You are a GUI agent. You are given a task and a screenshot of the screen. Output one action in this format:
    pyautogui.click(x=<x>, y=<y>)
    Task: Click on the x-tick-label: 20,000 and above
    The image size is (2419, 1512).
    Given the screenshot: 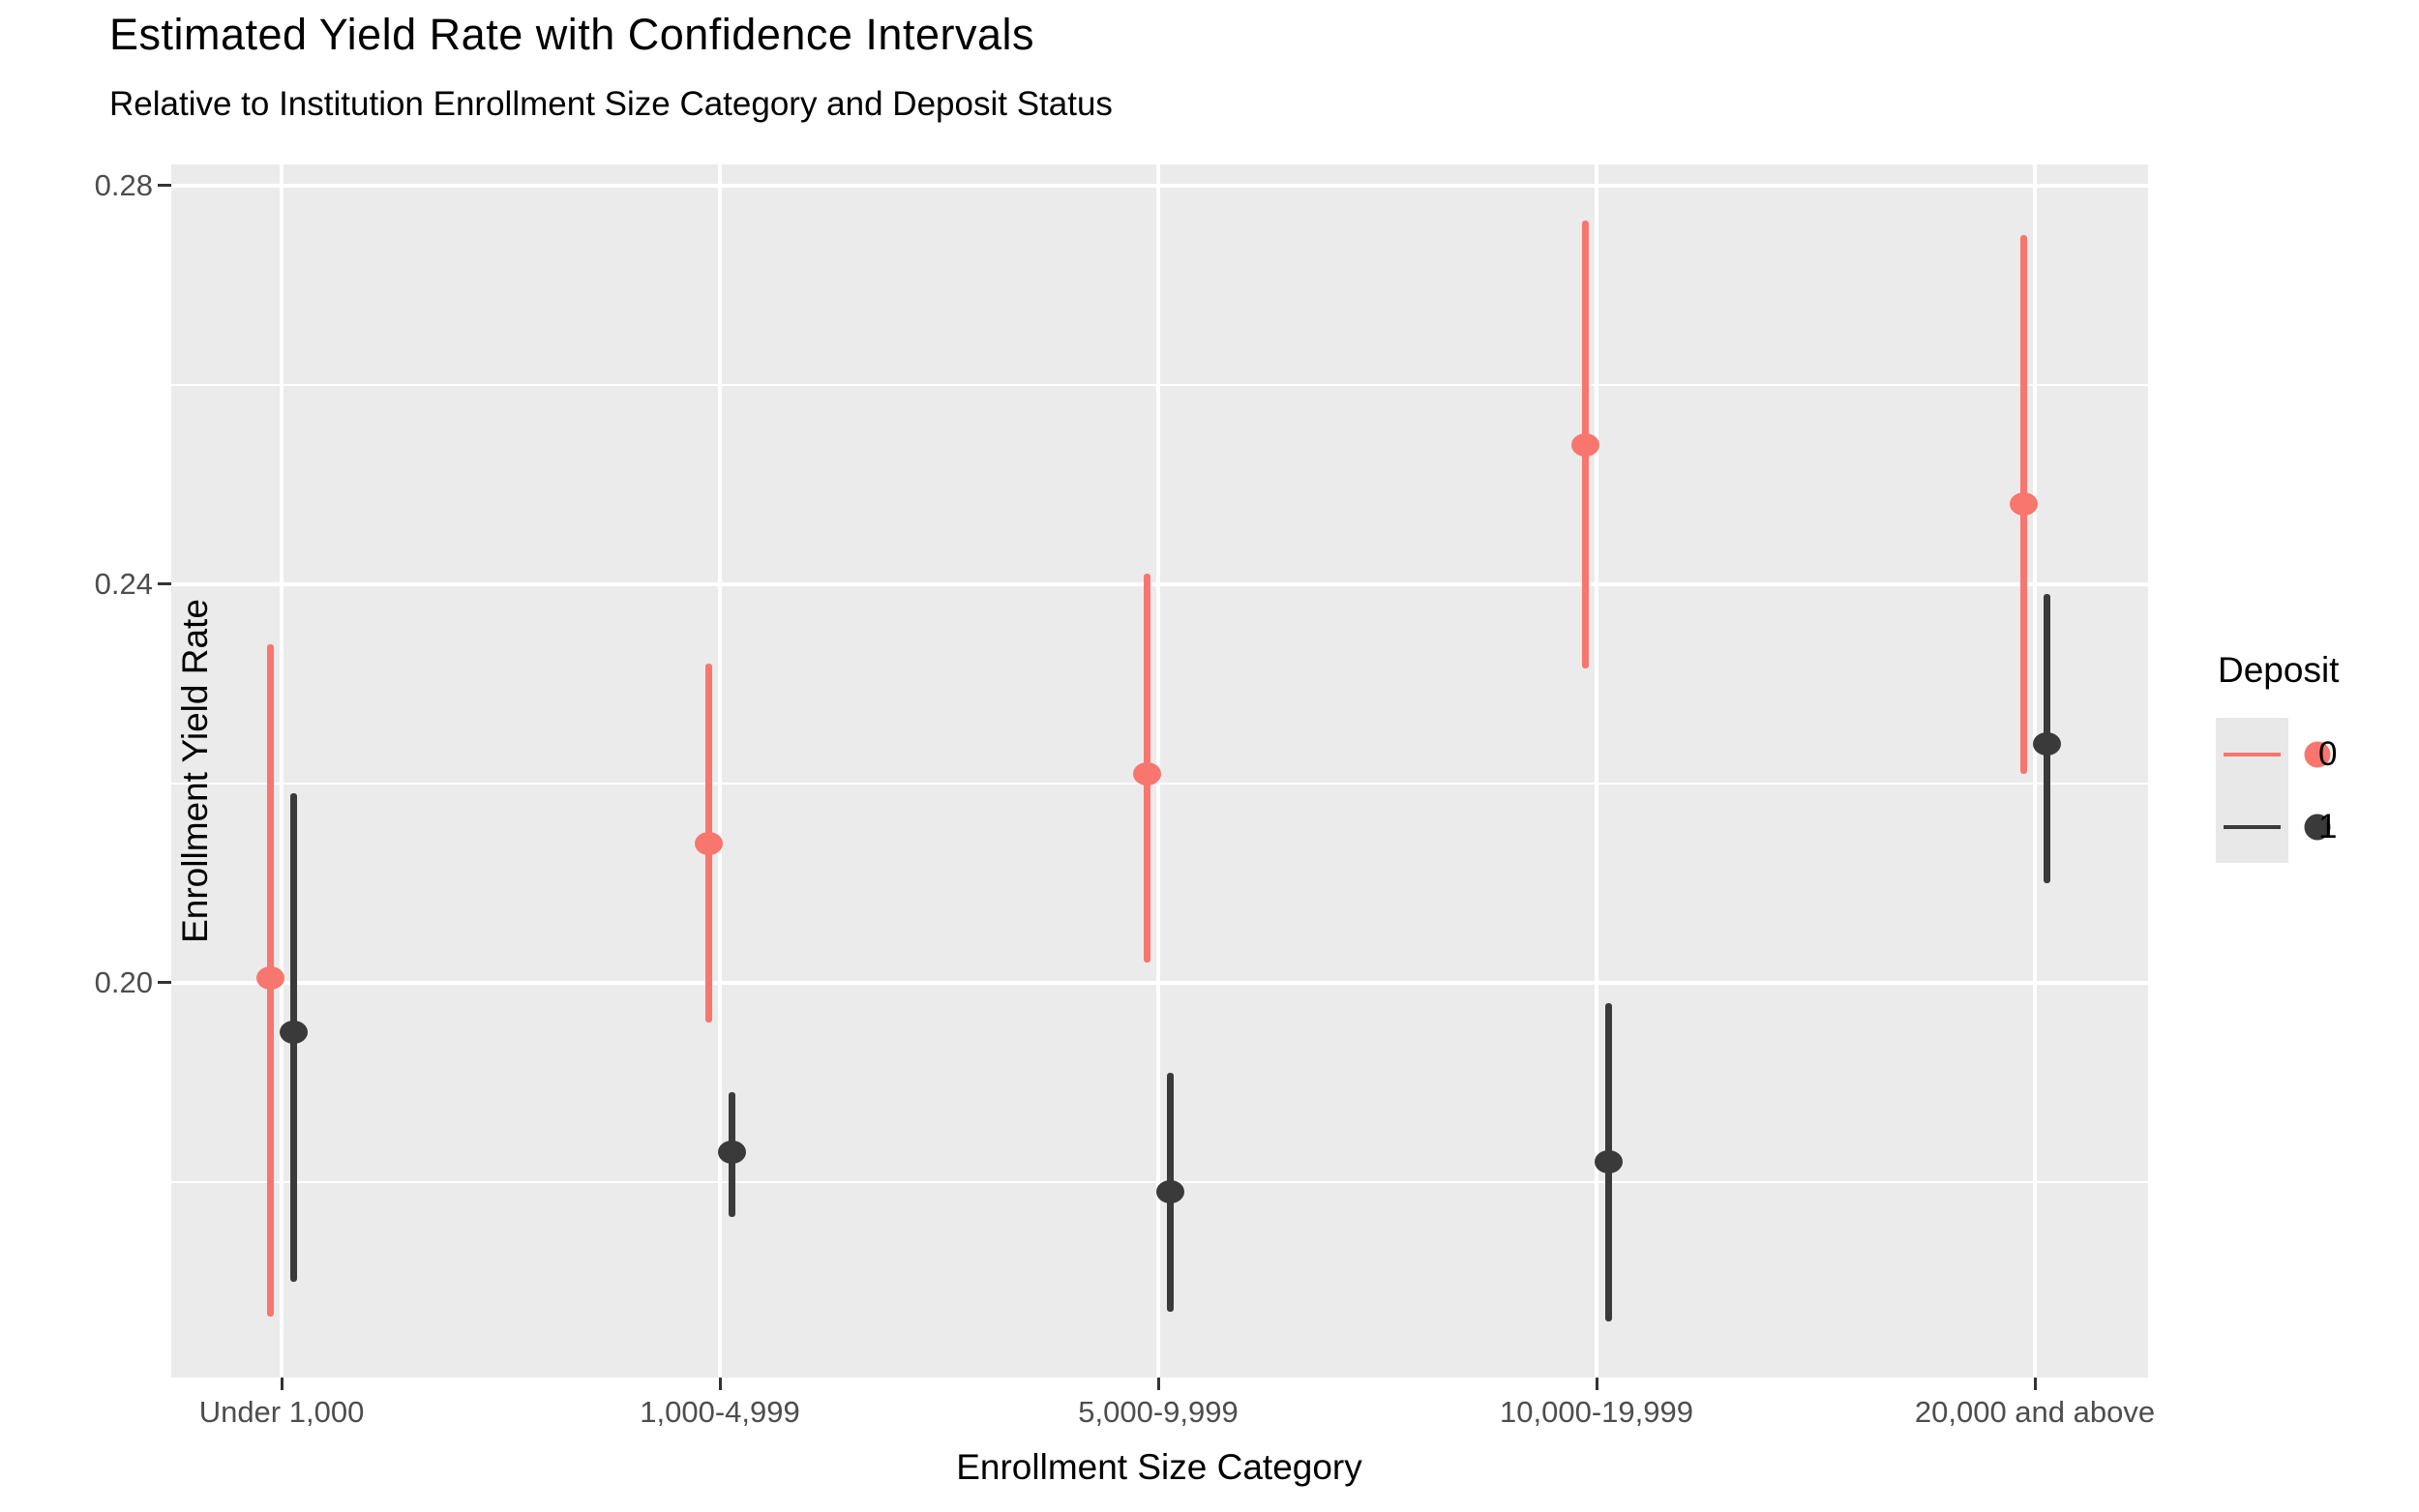 What is the action you would take?
    pyautogui.click(x=2035, y=1412)
    